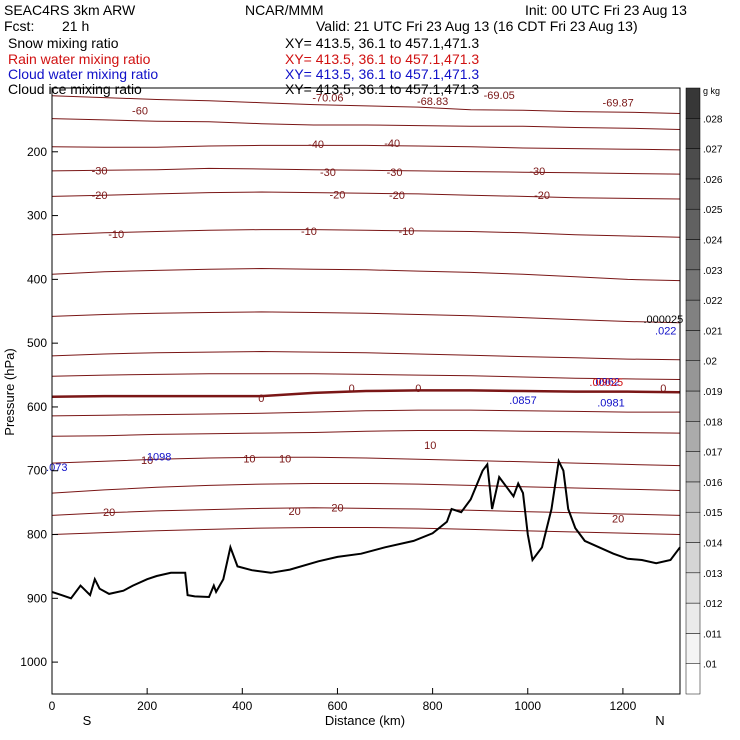 This screenshot has height=740, width=740. What do you see at coordinates (116, 235) in the screenshot?
I see `contour-label-11: -10` at bounding box center [116, 235].